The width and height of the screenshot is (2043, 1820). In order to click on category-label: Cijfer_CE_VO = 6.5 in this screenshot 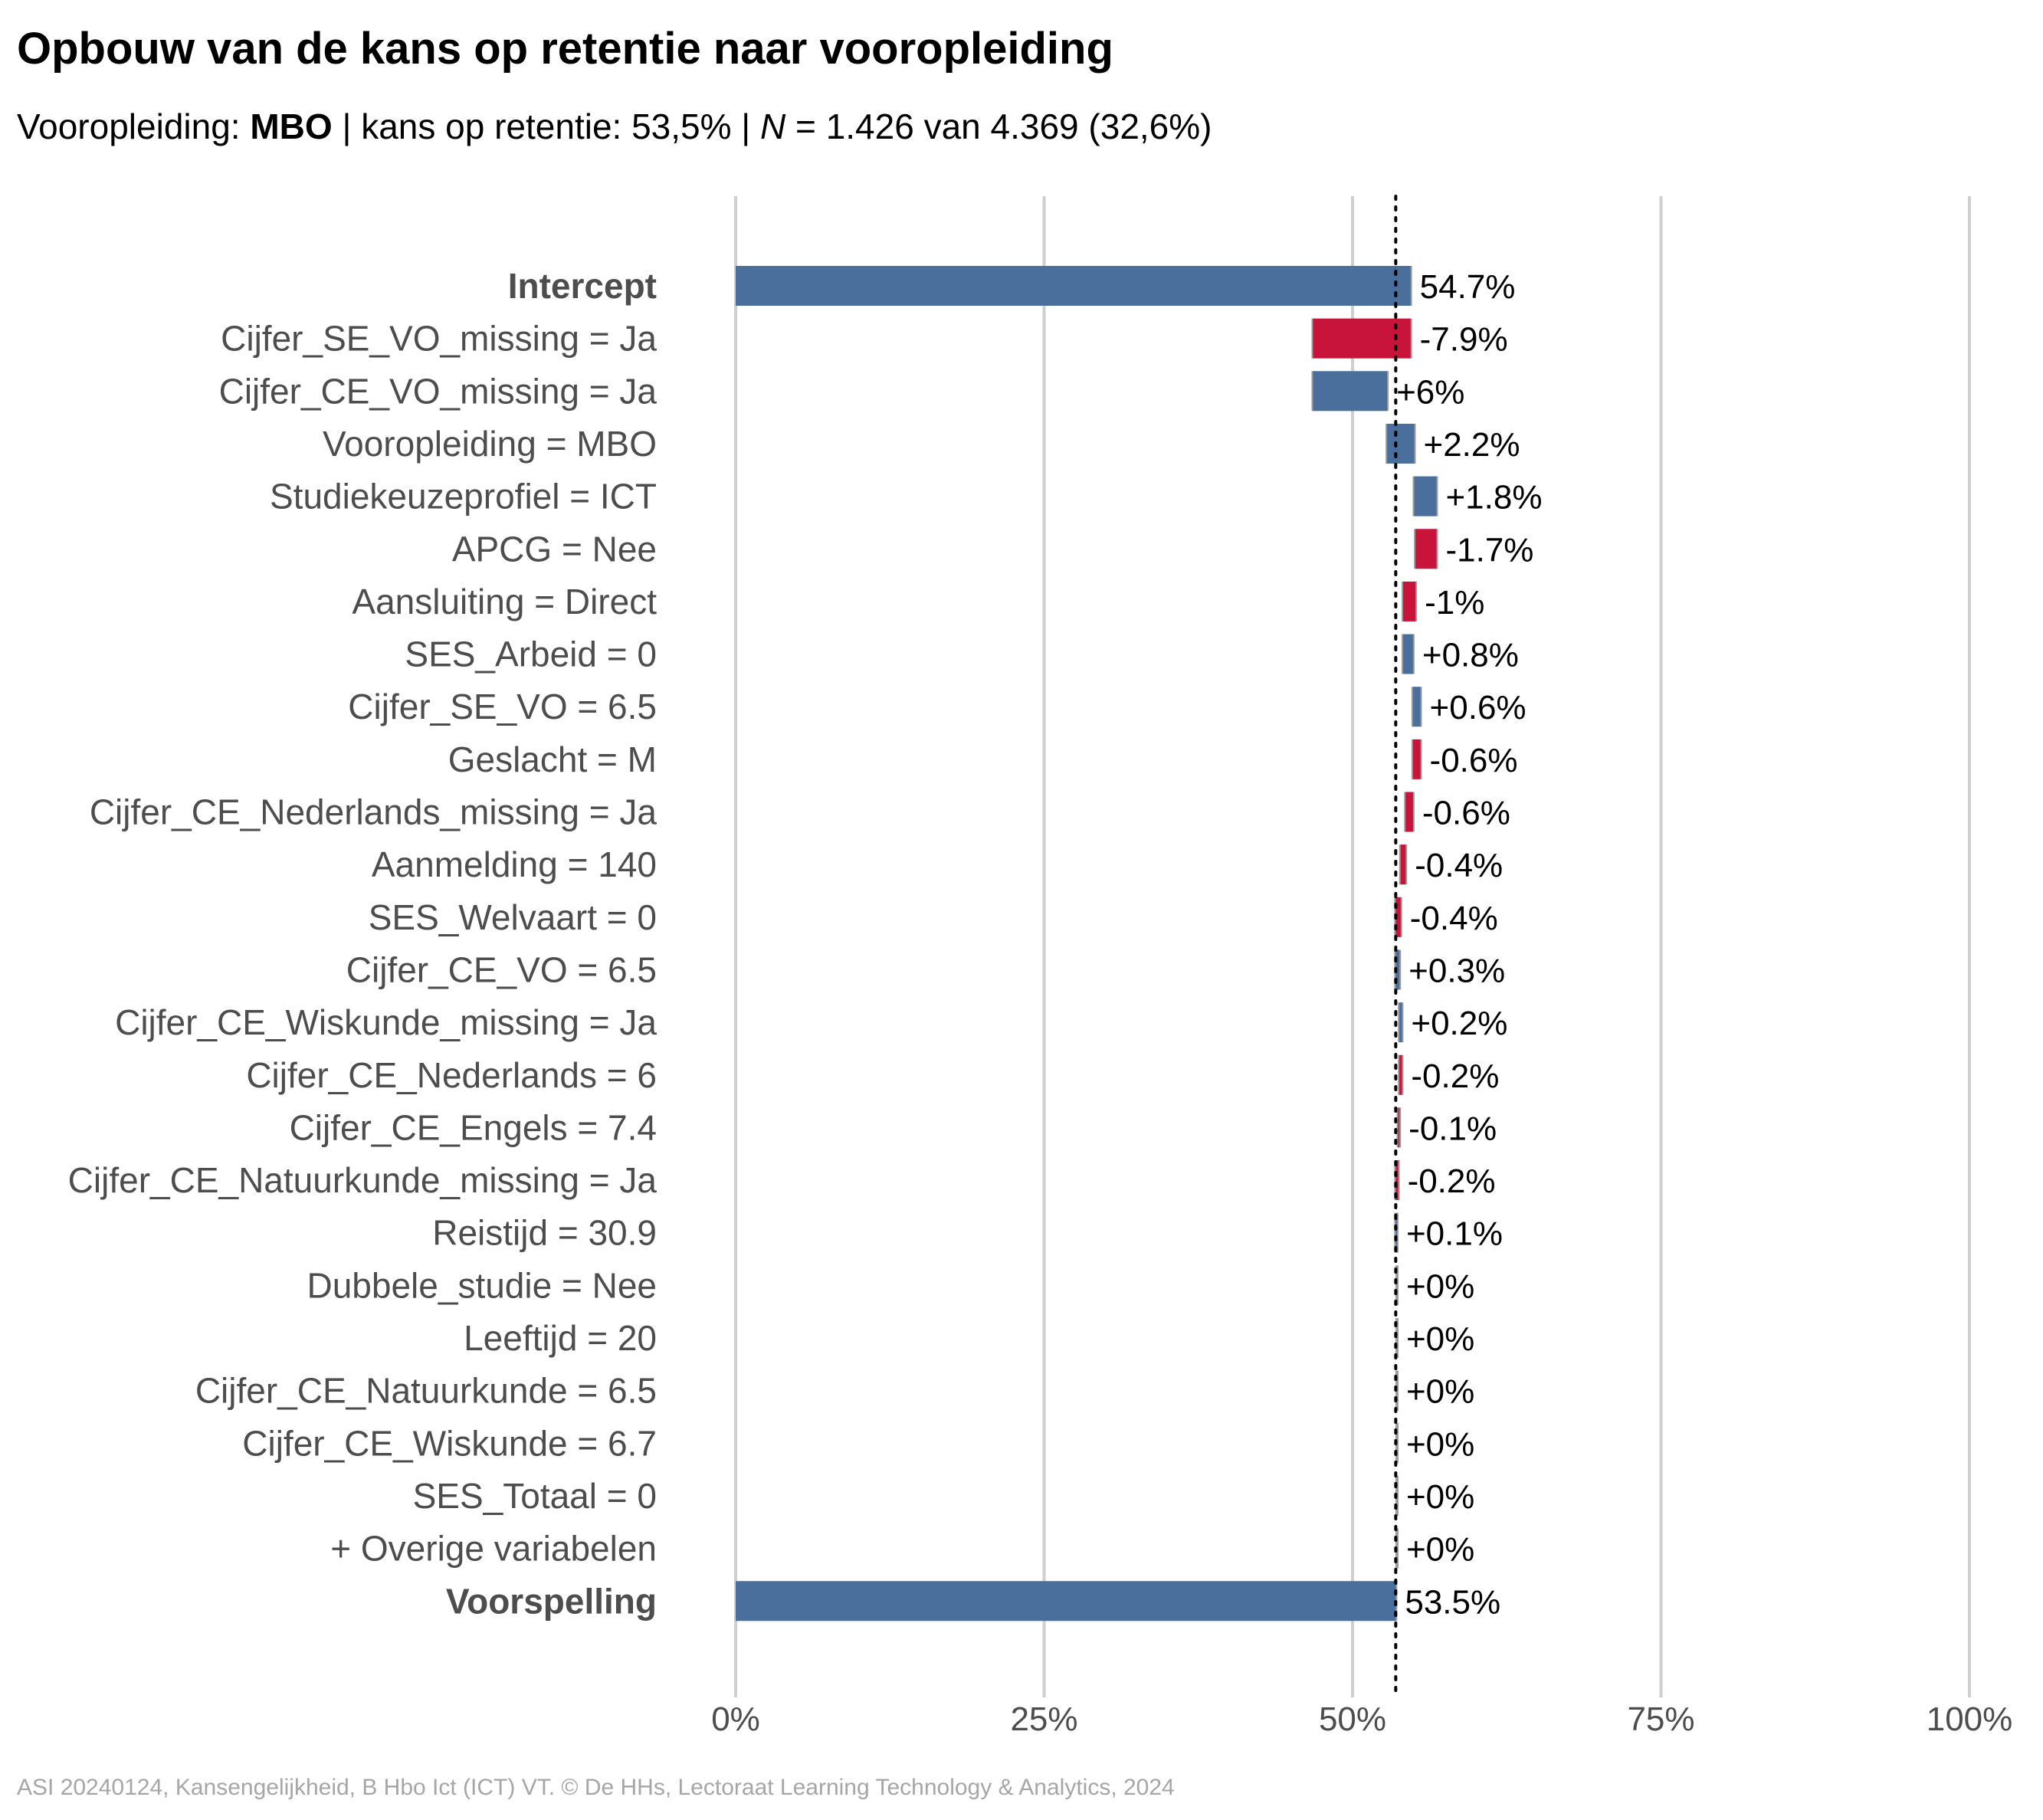, I will do `click(502, 969)`.